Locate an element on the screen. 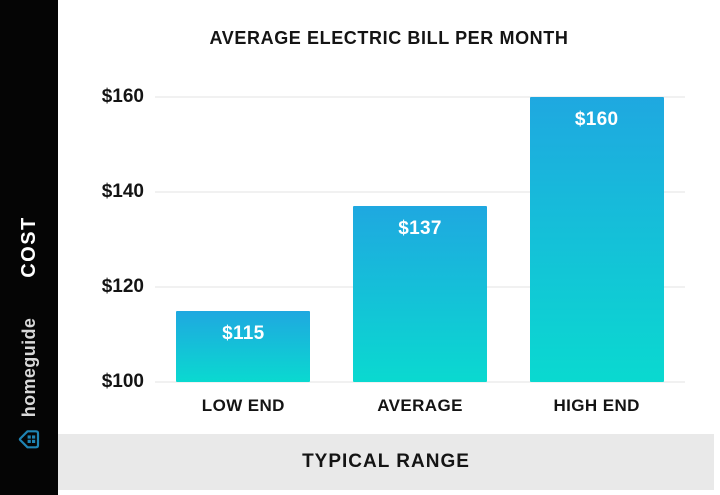 This screenshot has height=495, width=720. x-axis-title: TYPICAL RANGE is located at coordinates (386, 461).